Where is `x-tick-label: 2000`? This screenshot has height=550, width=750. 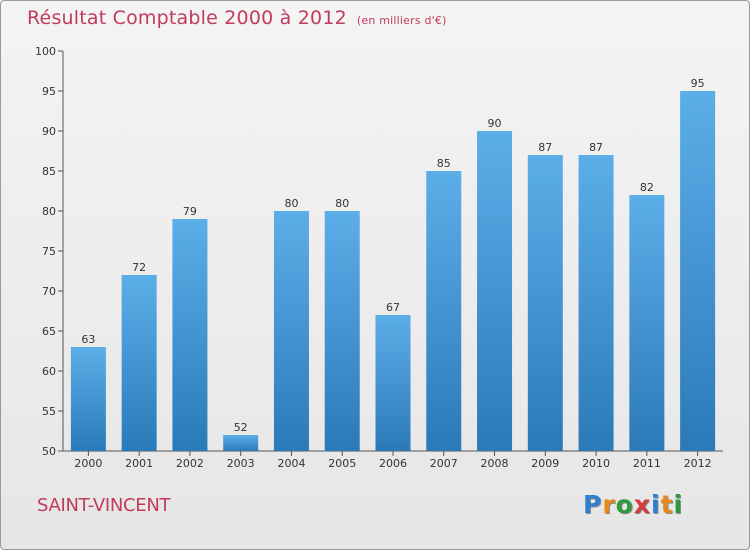
x-tick-label: 2000 is located at coordinates (88, 463).